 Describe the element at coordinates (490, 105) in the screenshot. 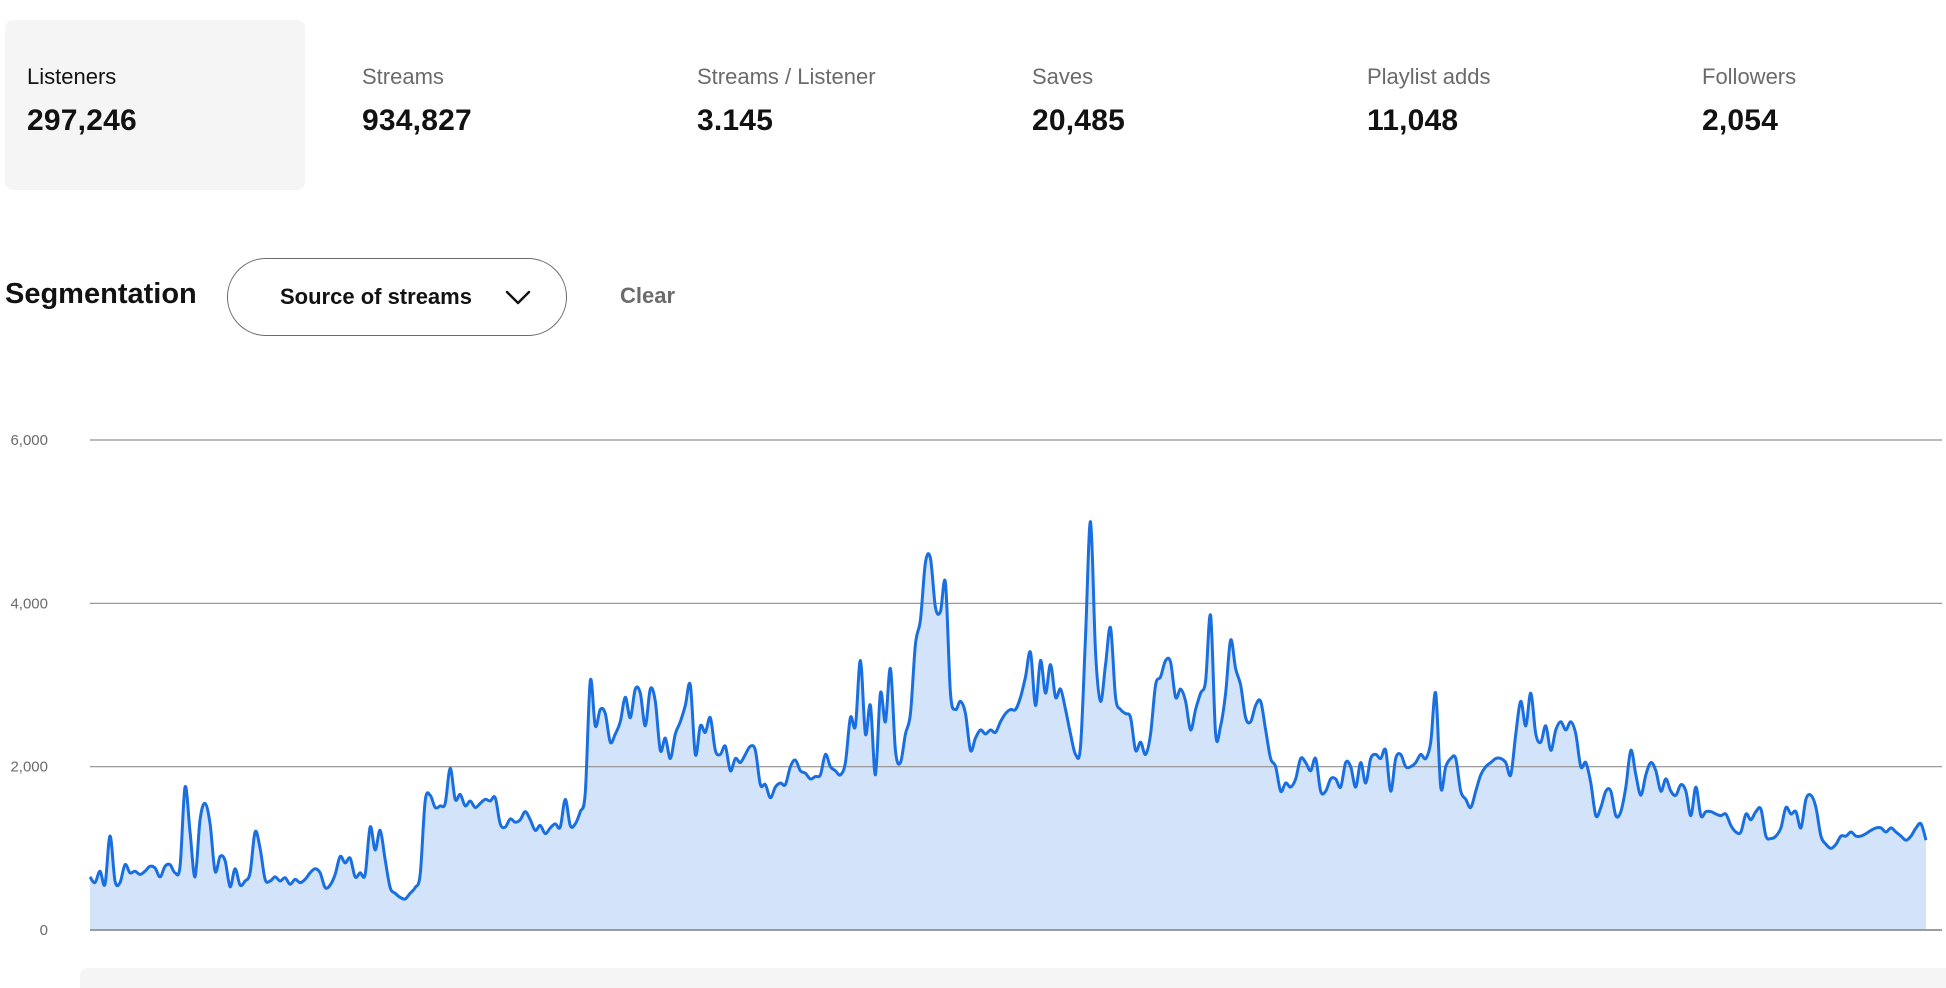

I see `stat-tab-streams: Streams 934,827` at that location.